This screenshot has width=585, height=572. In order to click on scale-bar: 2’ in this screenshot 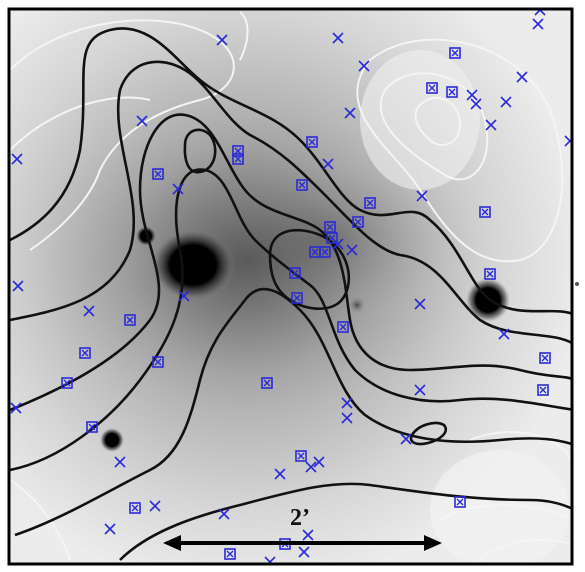, I will do `click(302, 528)`.